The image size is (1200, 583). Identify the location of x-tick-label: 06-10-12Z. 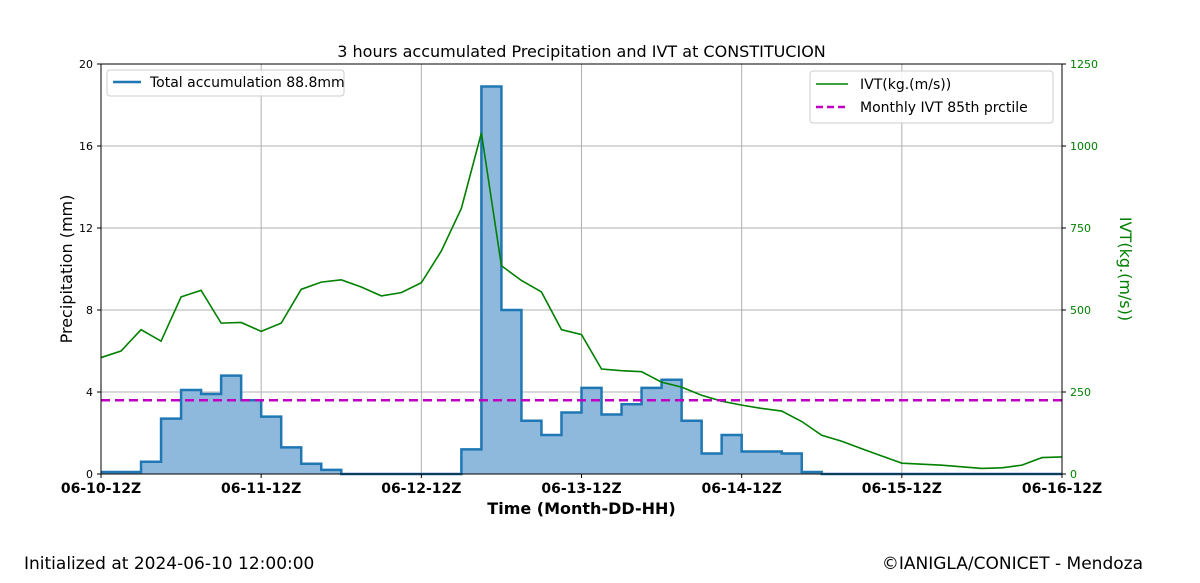
(101, 489).